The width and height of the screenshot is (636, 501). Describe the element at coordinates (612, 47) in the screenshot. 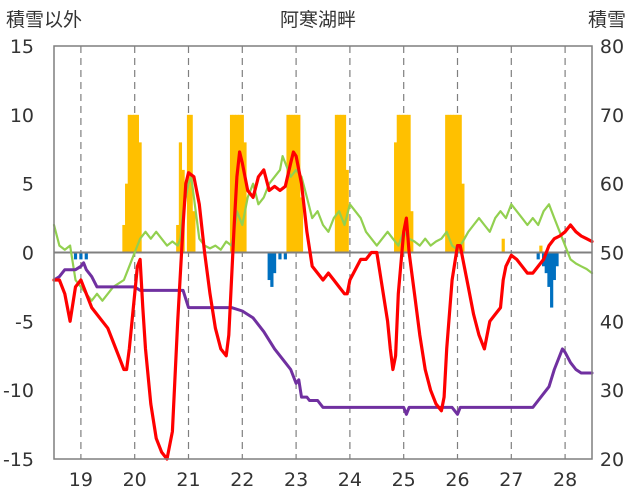

I see `right-y-tick-label: 80` at that location.